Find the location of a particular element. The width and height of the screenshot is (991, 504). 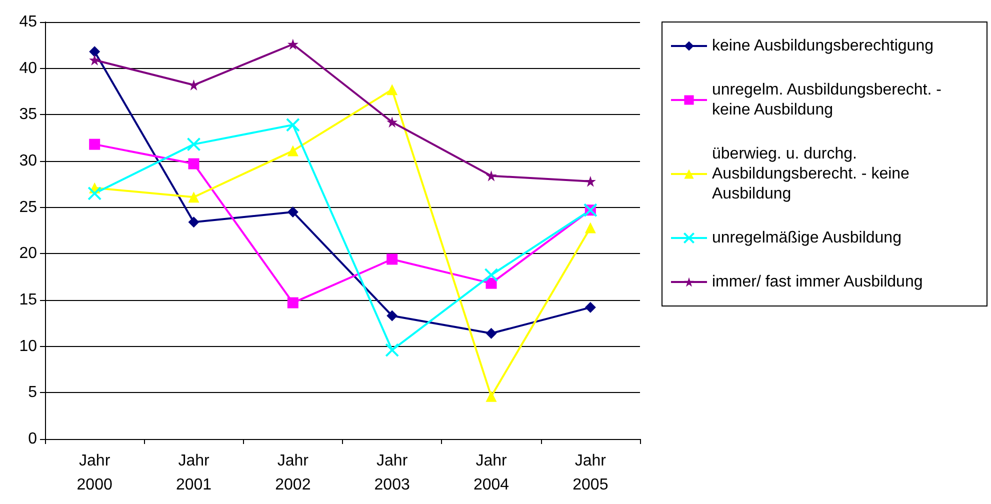

x-tick-label: Jahr 2002 is located at coordinates (293, 473).